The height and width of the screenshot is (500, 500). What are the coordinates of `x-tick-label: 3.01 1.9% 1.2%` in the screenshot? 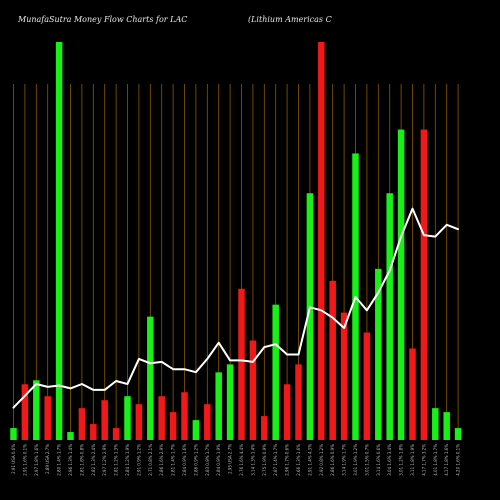 It's located at (355, 460).